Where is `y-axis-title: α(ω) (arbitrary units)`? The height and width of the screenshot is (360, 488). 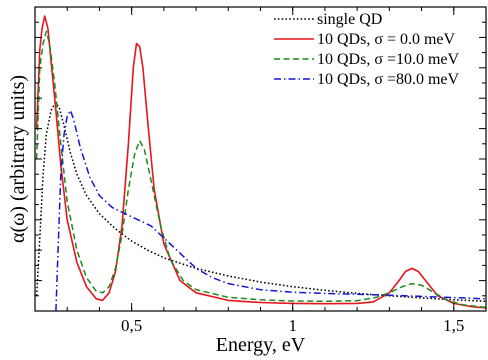 y-axis-title: α(ω) (arbitrary units) is located at coordinates (18, 159).